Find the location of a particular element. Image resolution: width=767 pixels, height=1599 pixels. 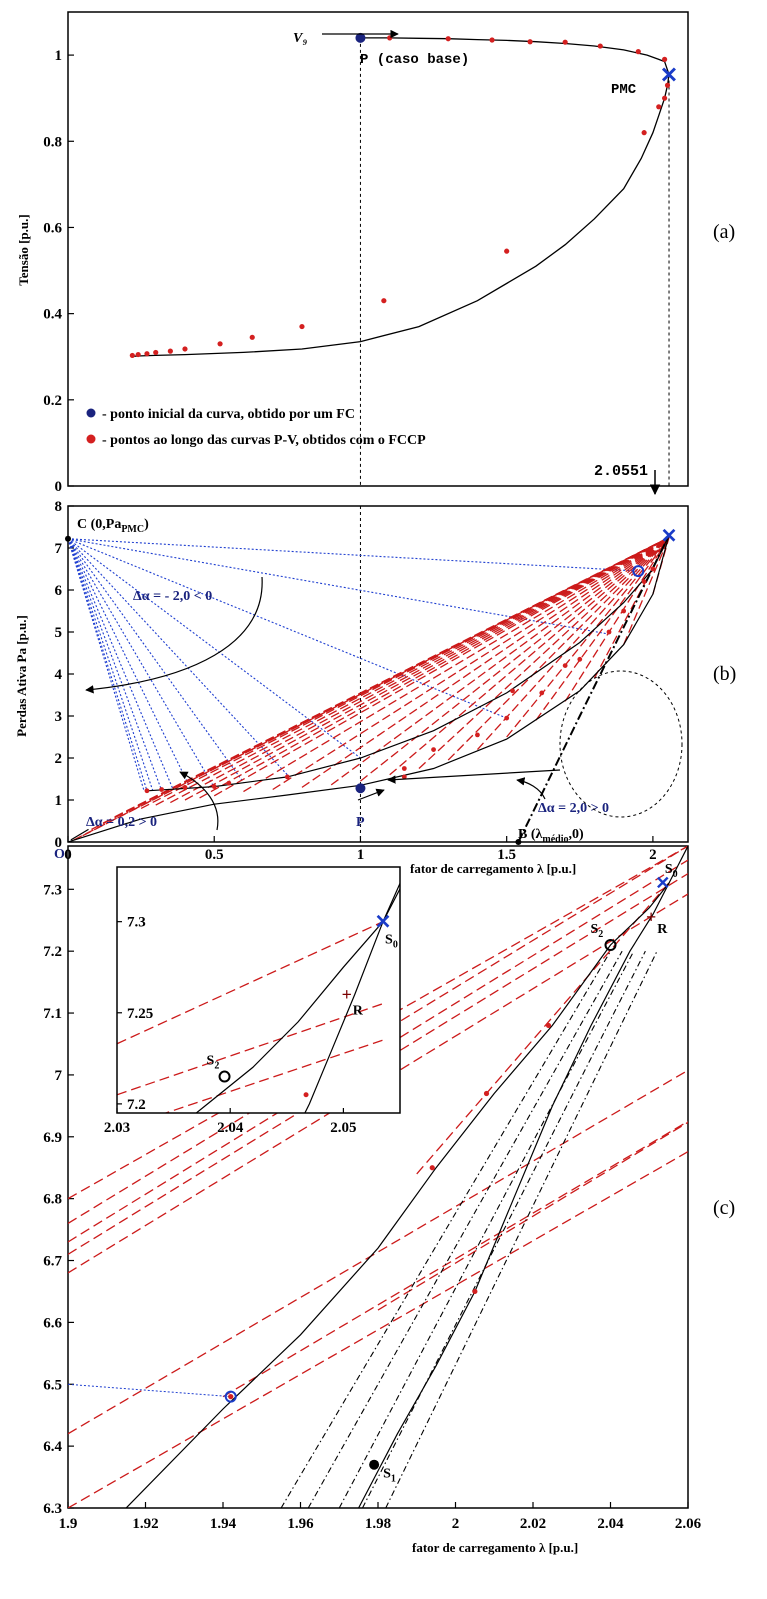

panel-c-xtick-label: 2 is located at coordinates (456, 1524).